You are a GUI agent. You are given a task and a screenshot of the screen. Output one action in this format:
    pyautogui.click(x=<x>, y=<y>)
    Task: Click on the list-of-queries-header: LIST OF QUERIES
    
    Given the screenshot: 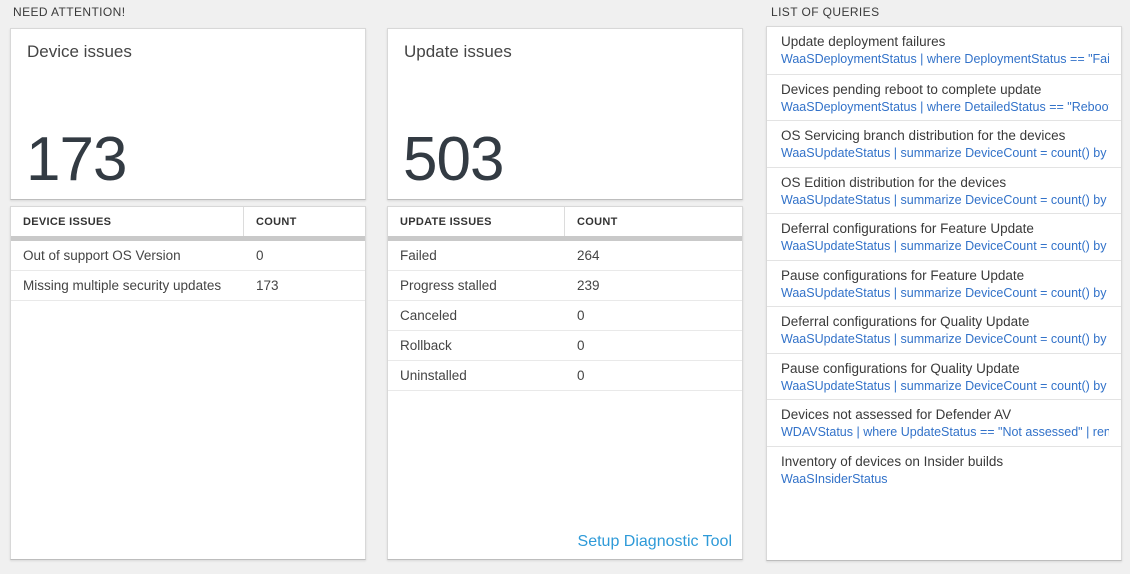 What is the action you would take?
    pyautogui.click(x=825, y=12)
    